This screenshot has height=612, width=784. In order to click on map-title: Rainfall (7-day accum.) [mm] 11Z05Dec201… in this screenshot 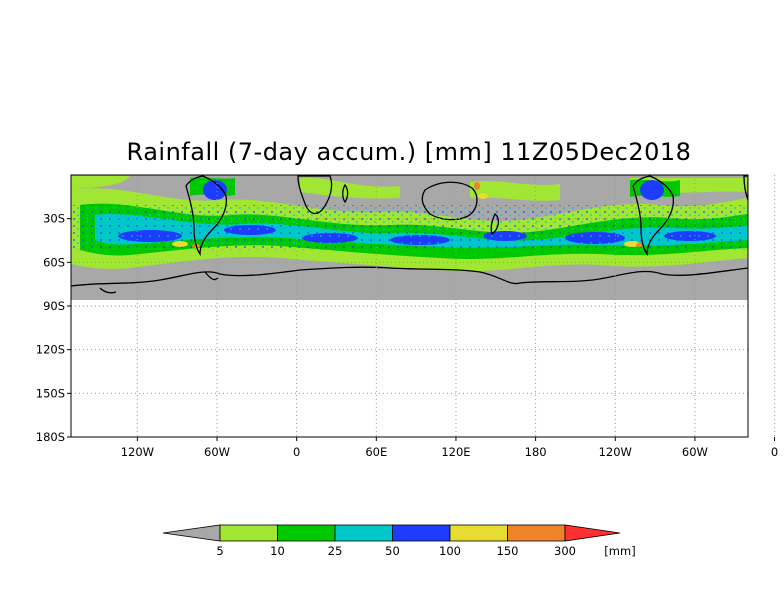, I will do `click(409, 152)`.